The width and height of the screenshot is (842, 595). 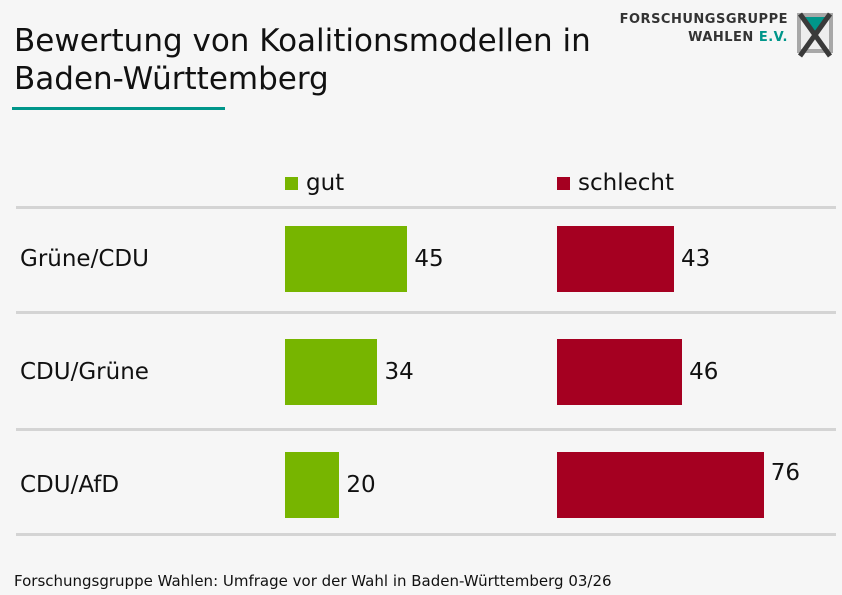 What do you see at coordinates (738, 37) in the screenshot?
I see `logo-text-line-2: WAHLEN E.V.` at bounding box center [738, 37].